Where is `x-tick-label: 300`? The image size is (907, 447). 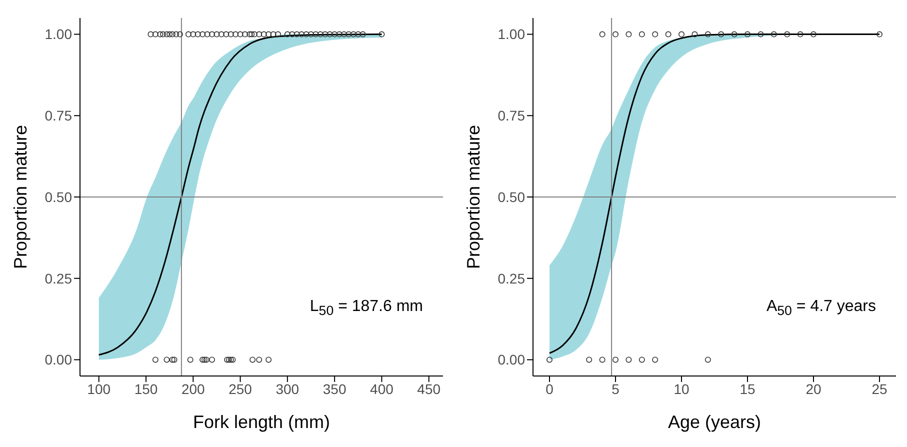
x-tick-label: 300 is located at coordinates (288, 388).